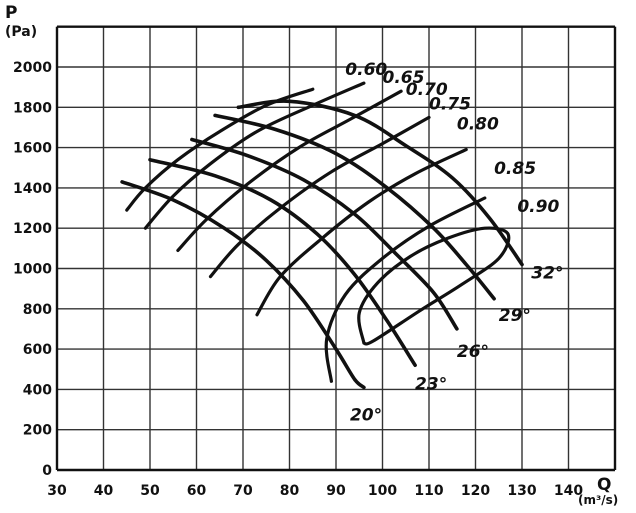 This screenshot has height=513, width=636. Describe the element at coordinates (521, 491) in the screenshot. I see `x-tick-label: 130` at that location.